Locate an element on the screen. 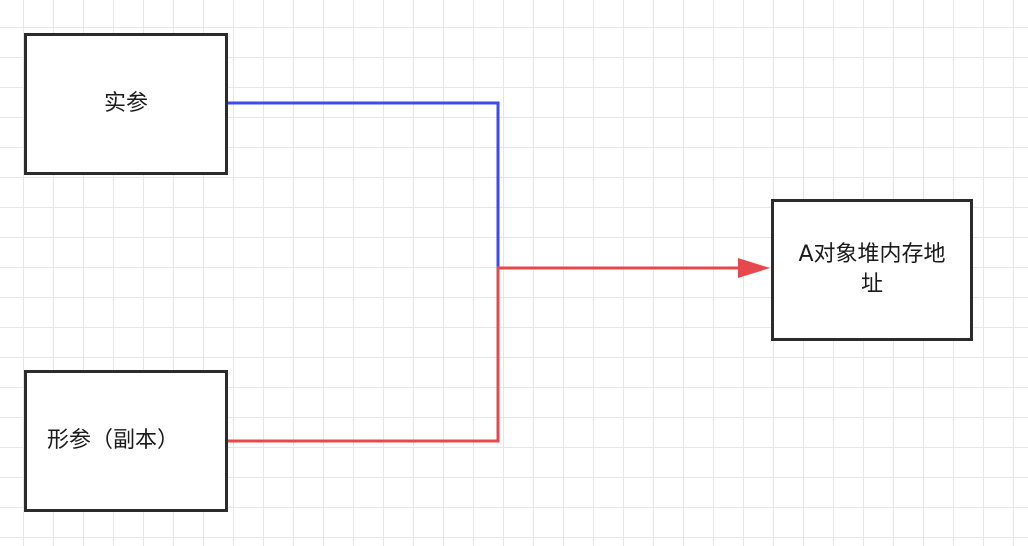 Image resolution: width=1028 pixels, height=546 pixels. node-heap-address: A对象堆内存地址 is located at coordinates (872, 270).